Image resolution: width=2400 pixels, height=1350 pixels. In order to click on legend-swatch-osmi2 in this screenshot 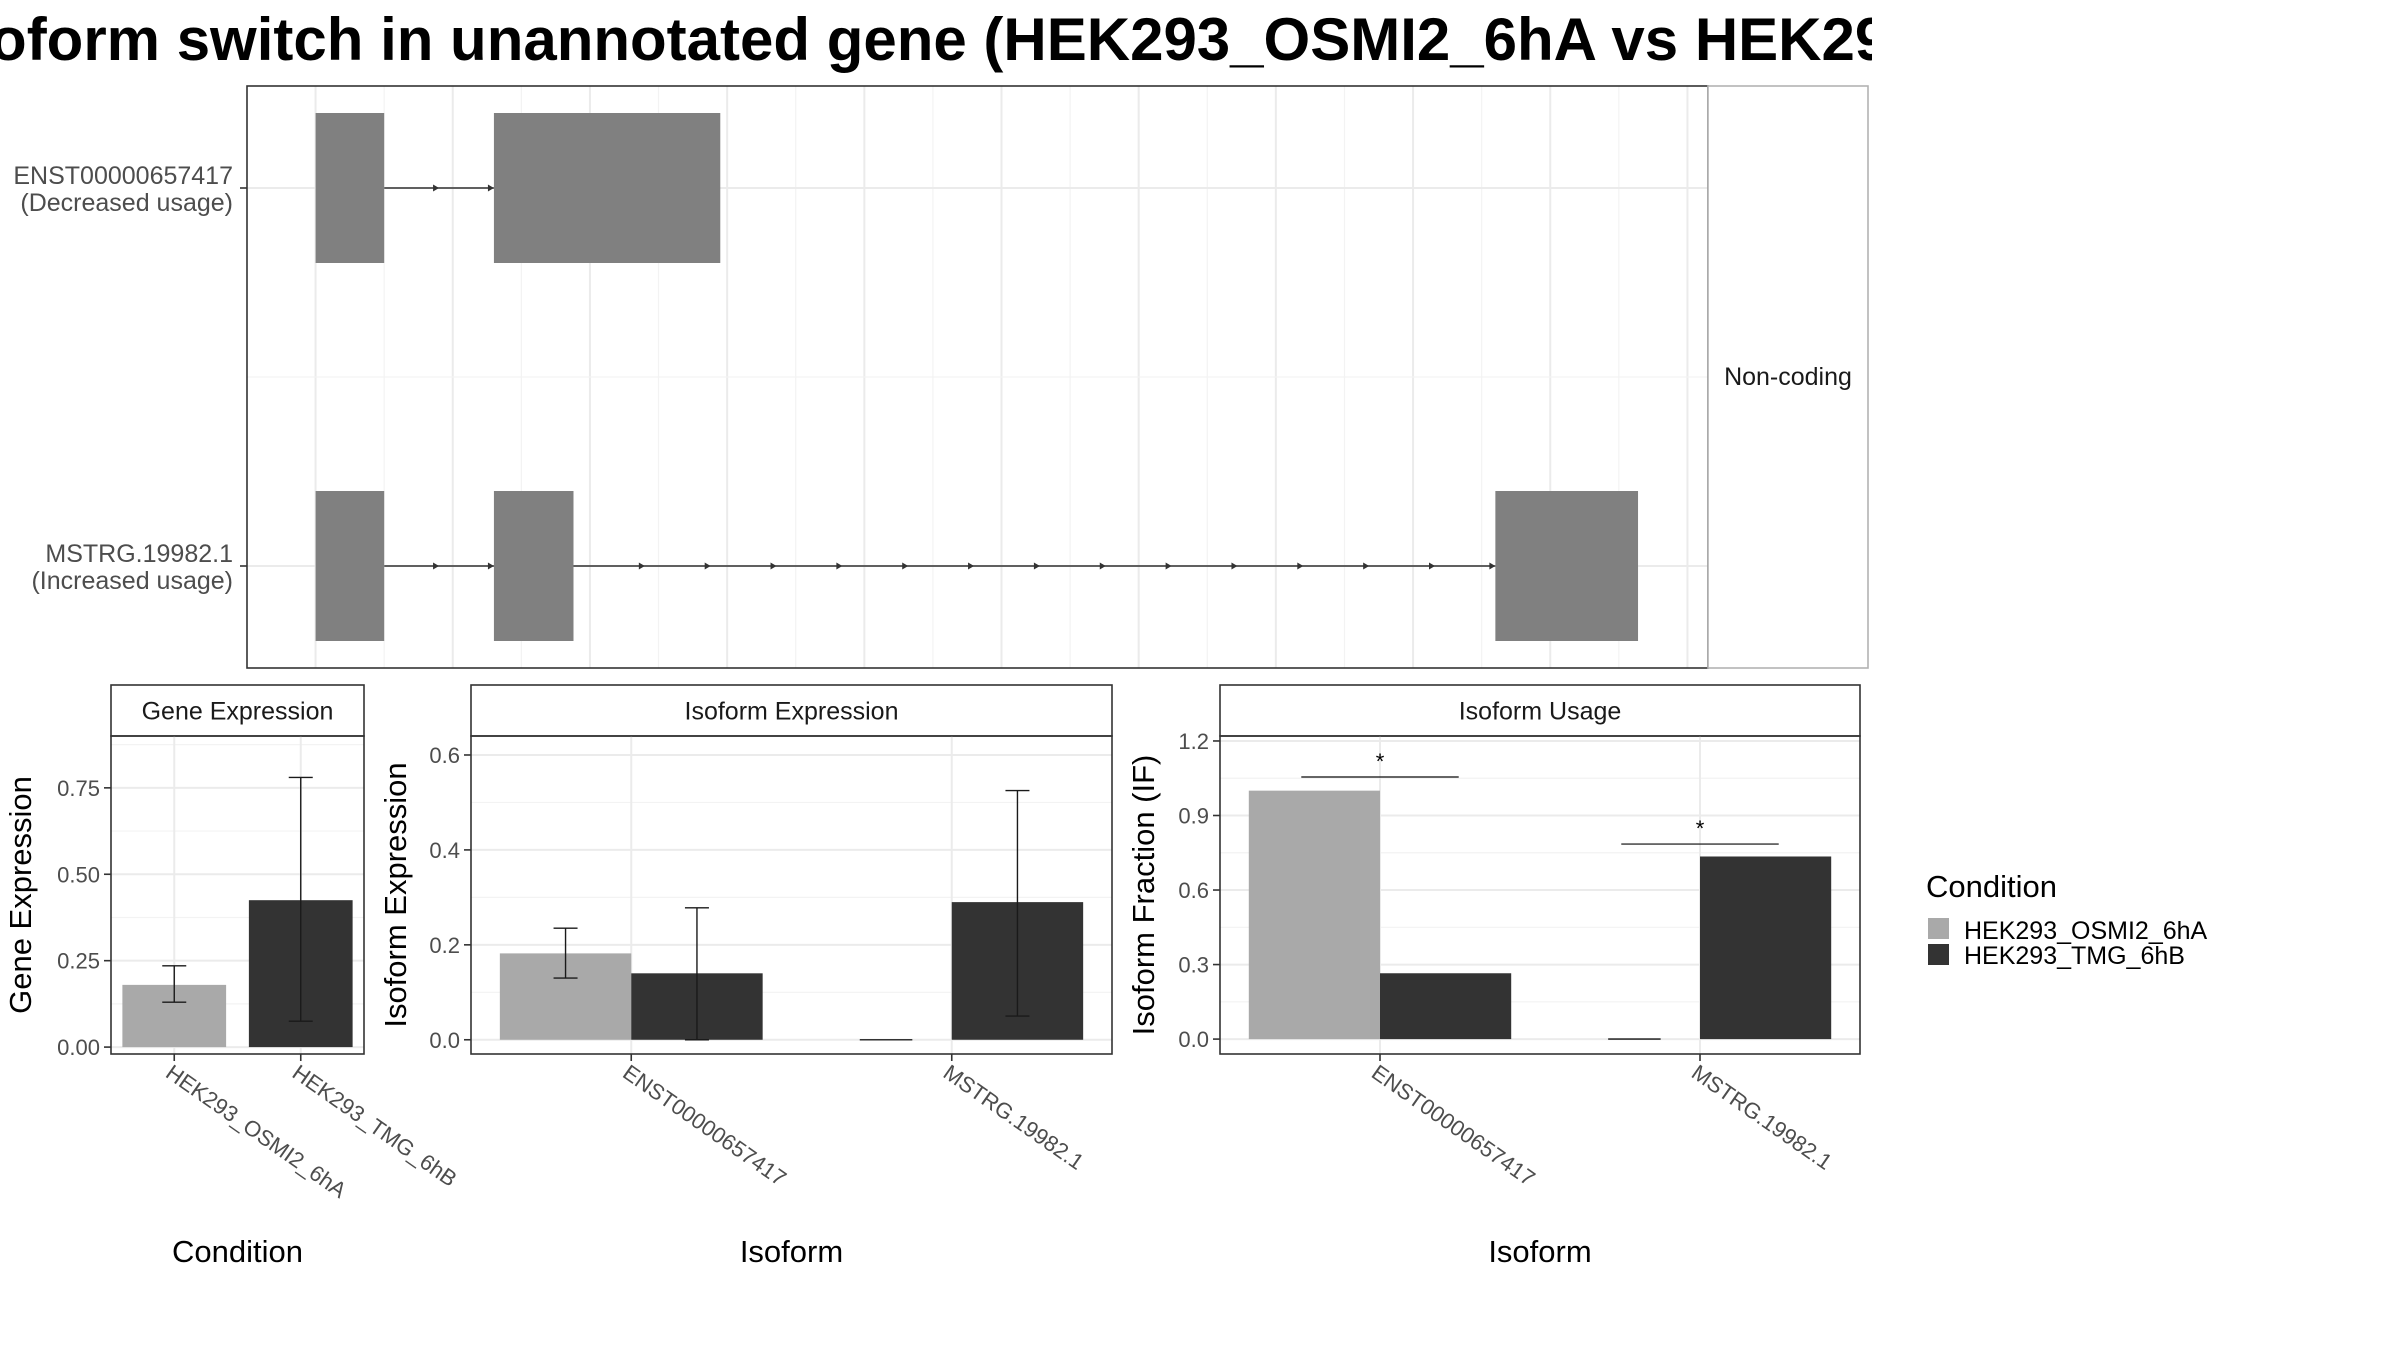, I will do `click(1938, 928)`.